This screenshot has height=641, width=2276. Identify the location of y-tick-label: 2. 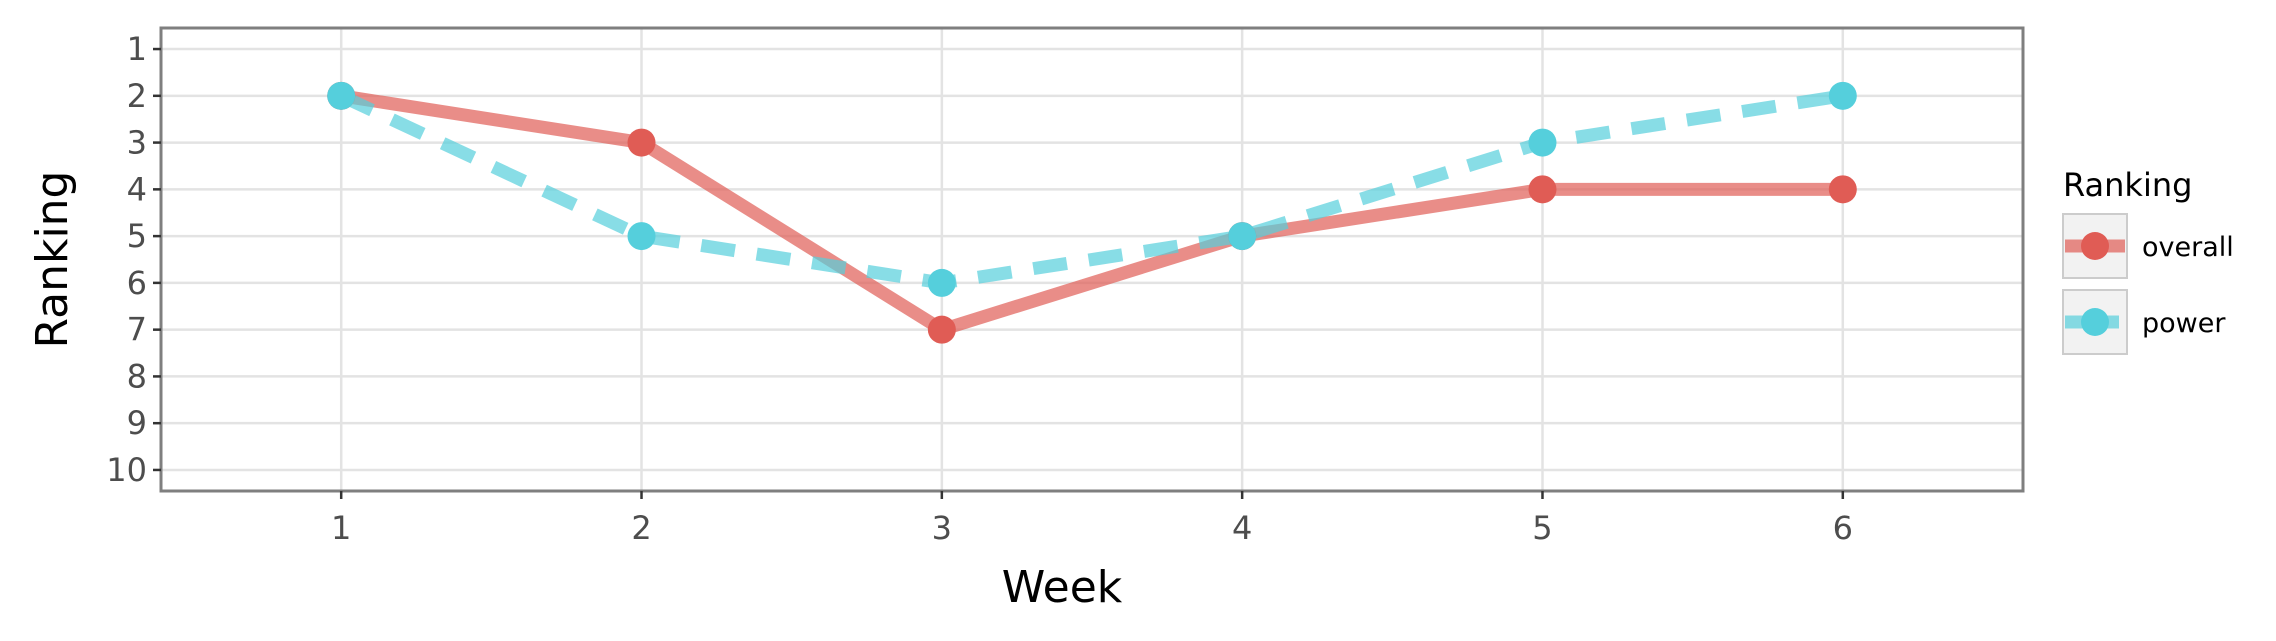
(137, 96).